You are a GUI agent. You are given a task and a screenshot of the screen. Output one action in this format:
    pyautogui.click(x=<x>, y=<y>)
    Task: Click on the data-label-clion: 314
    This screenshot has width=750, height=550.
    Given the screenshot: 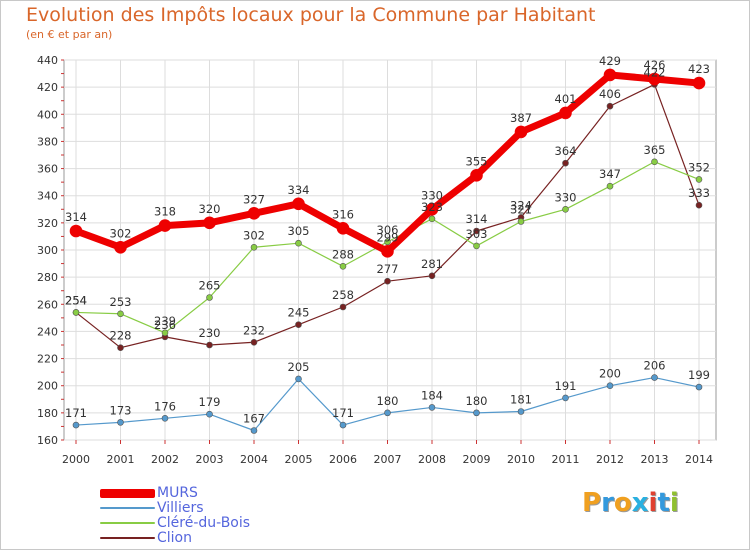 What is the action you would take?
    pyautogui.click(x=477, y=219)
    